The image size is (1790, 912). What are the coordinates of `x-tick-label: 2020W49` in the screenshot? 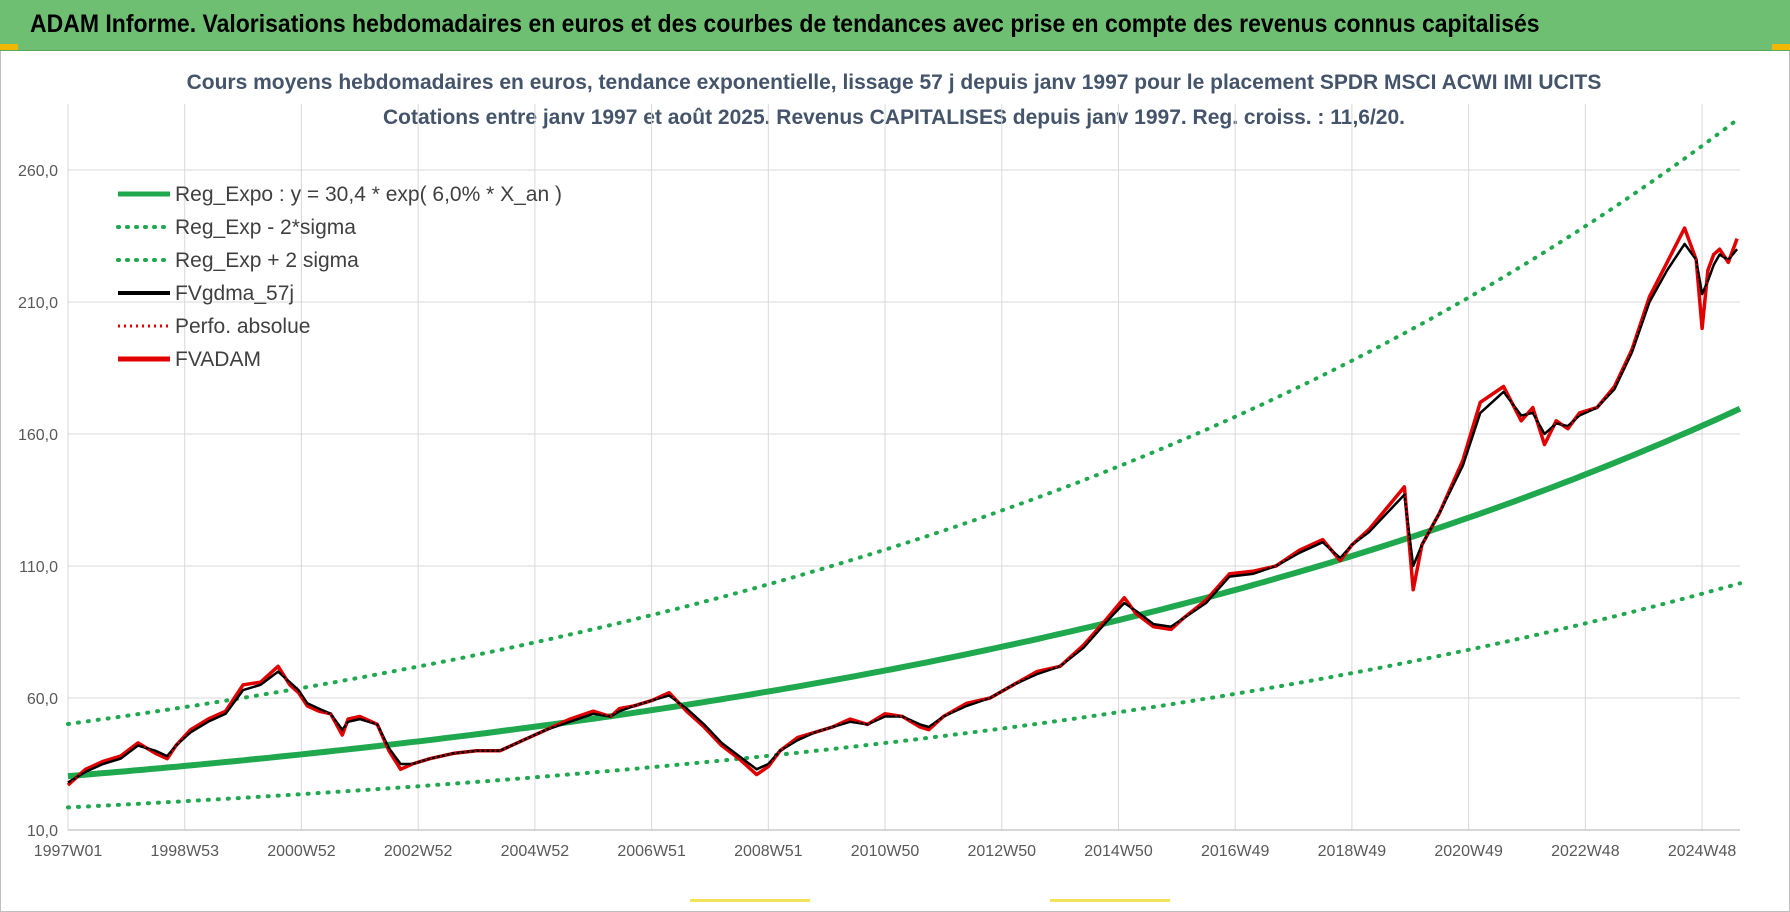 It's located at (1468, 851).